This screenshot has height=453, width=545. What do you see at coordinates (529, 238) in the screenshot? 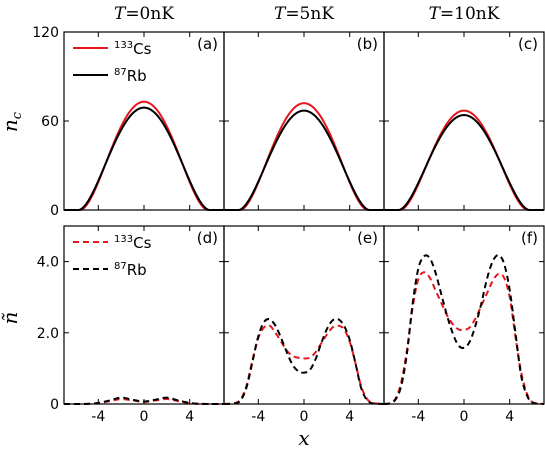
I see `panel-label: (f)` at bounding box center [529, 238].